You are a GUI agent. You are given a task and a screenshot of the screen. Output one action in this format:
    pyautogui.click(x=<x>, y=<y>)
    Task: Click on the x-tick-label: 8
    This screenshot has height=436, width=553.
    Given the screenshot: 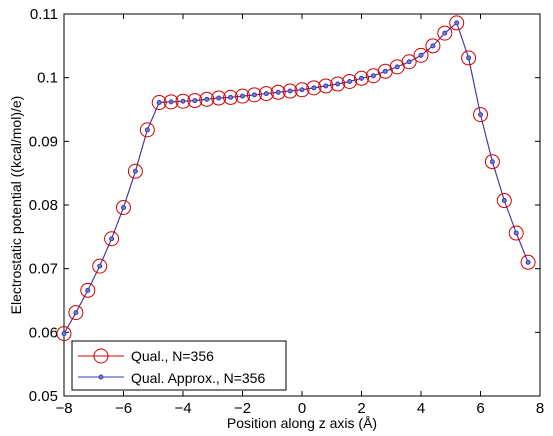 What is the action you would take?
    pyautogui.click(x=540, y=408)
    